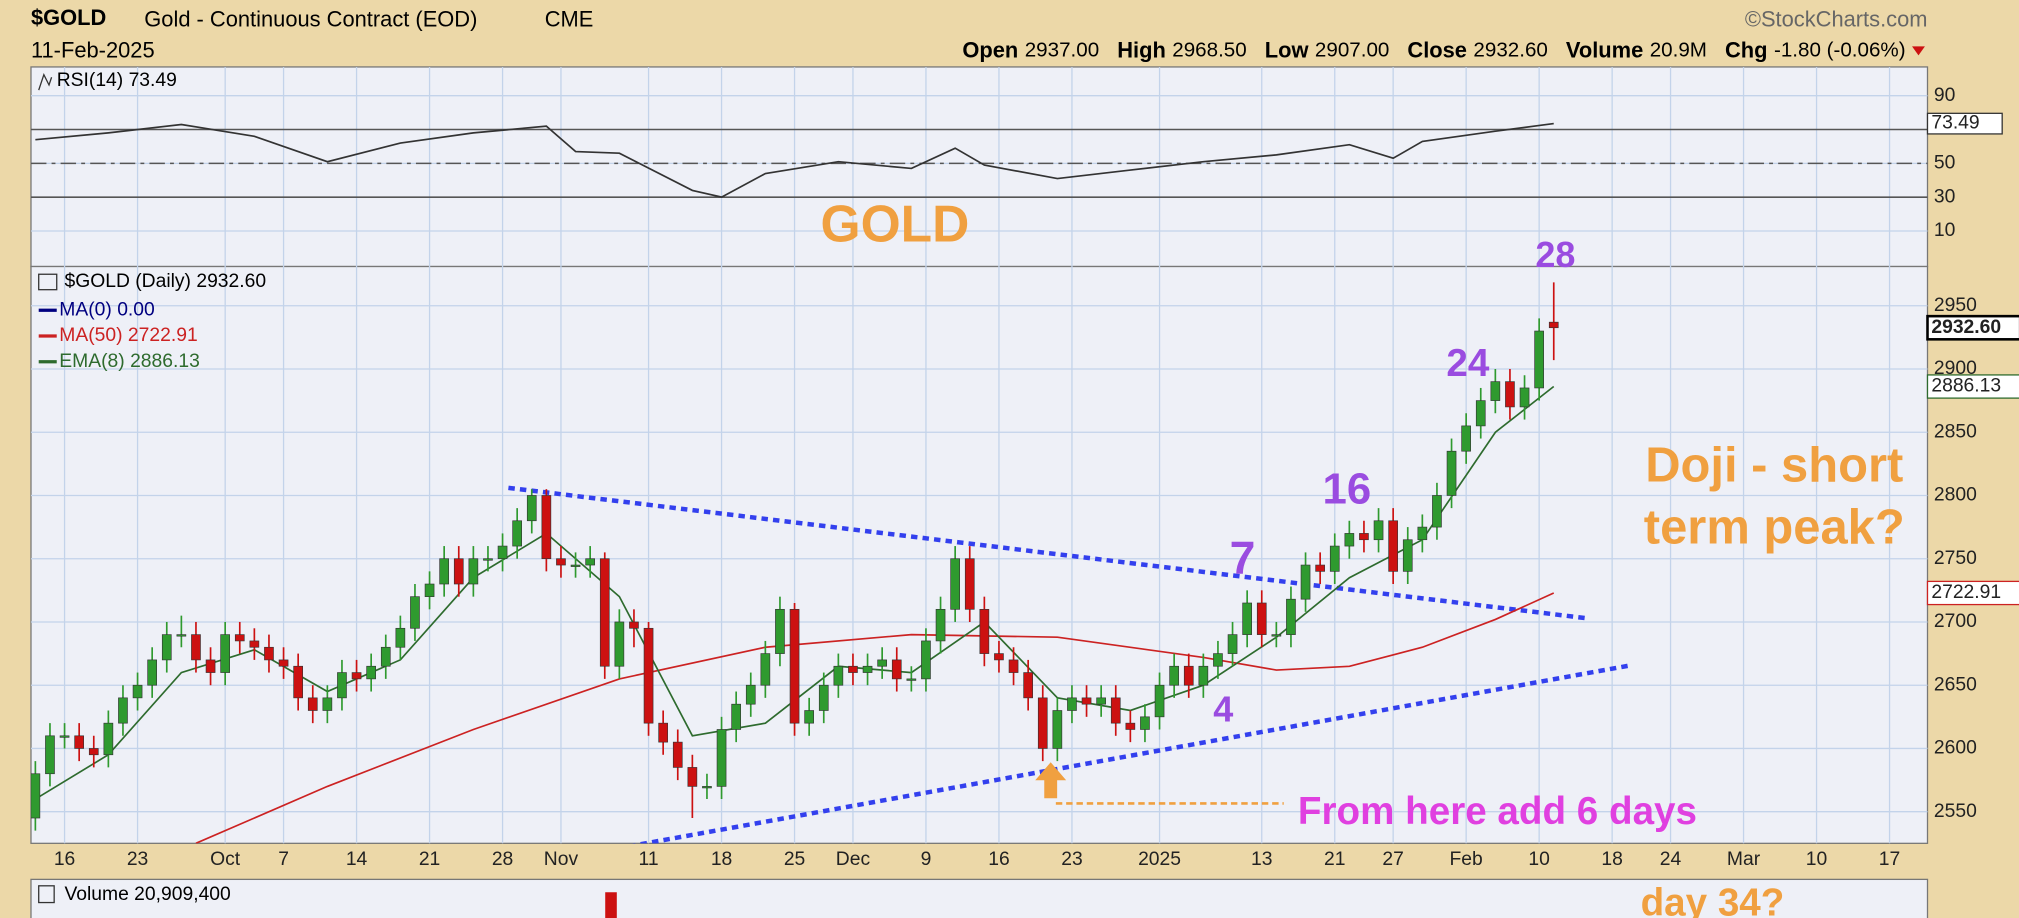 This screenshot has width=2019, height=918. What do you see at coordinates (990, 49) in the screenshot?
I see `quote-label: Open` at bounding box center [990, 49].